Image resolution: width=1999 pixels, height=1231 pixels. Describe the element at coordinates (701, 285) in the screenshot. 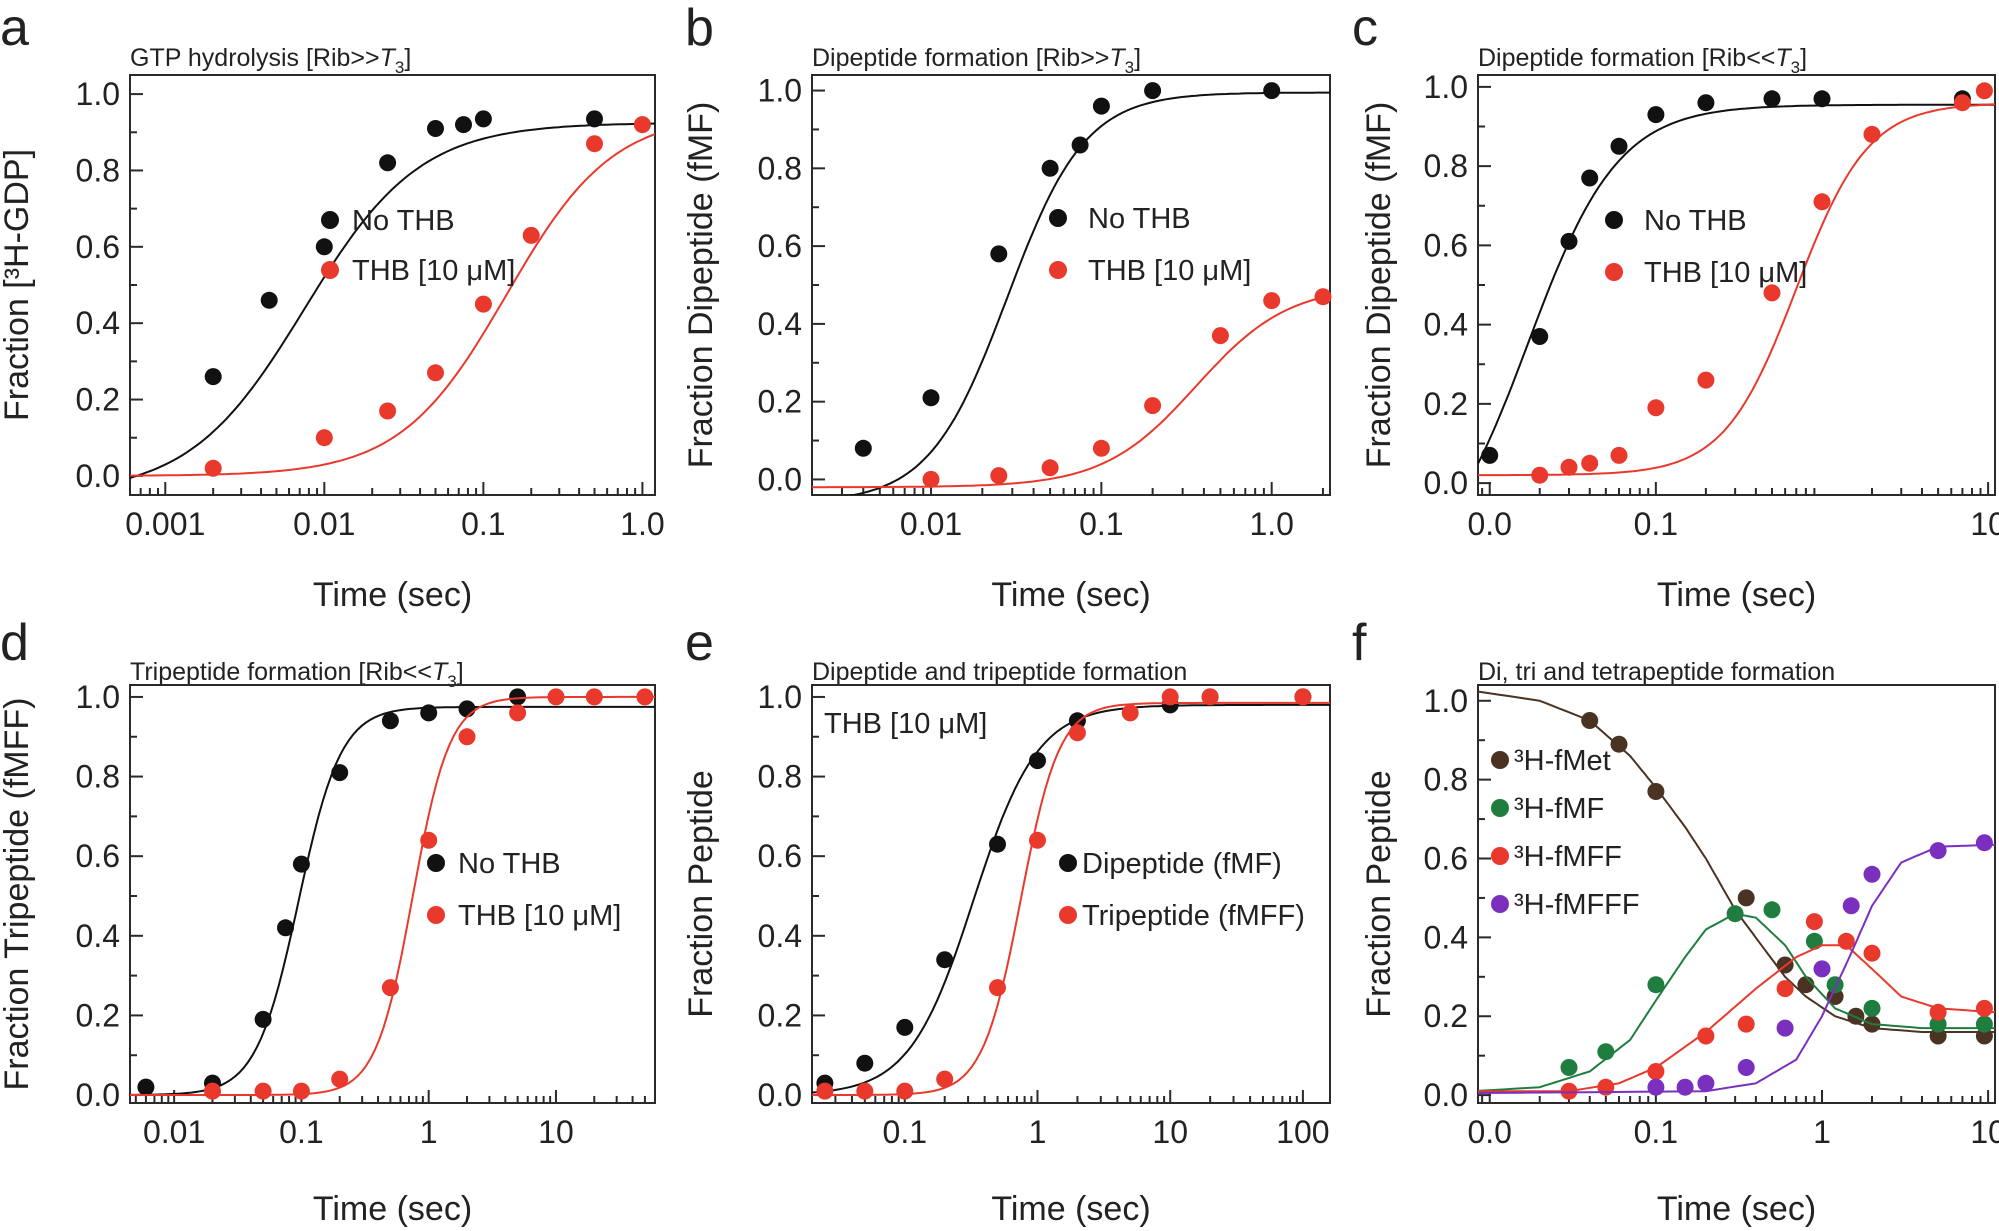

I see `y-axis-label: Fraction Dipeptide (fMF)` at that location.